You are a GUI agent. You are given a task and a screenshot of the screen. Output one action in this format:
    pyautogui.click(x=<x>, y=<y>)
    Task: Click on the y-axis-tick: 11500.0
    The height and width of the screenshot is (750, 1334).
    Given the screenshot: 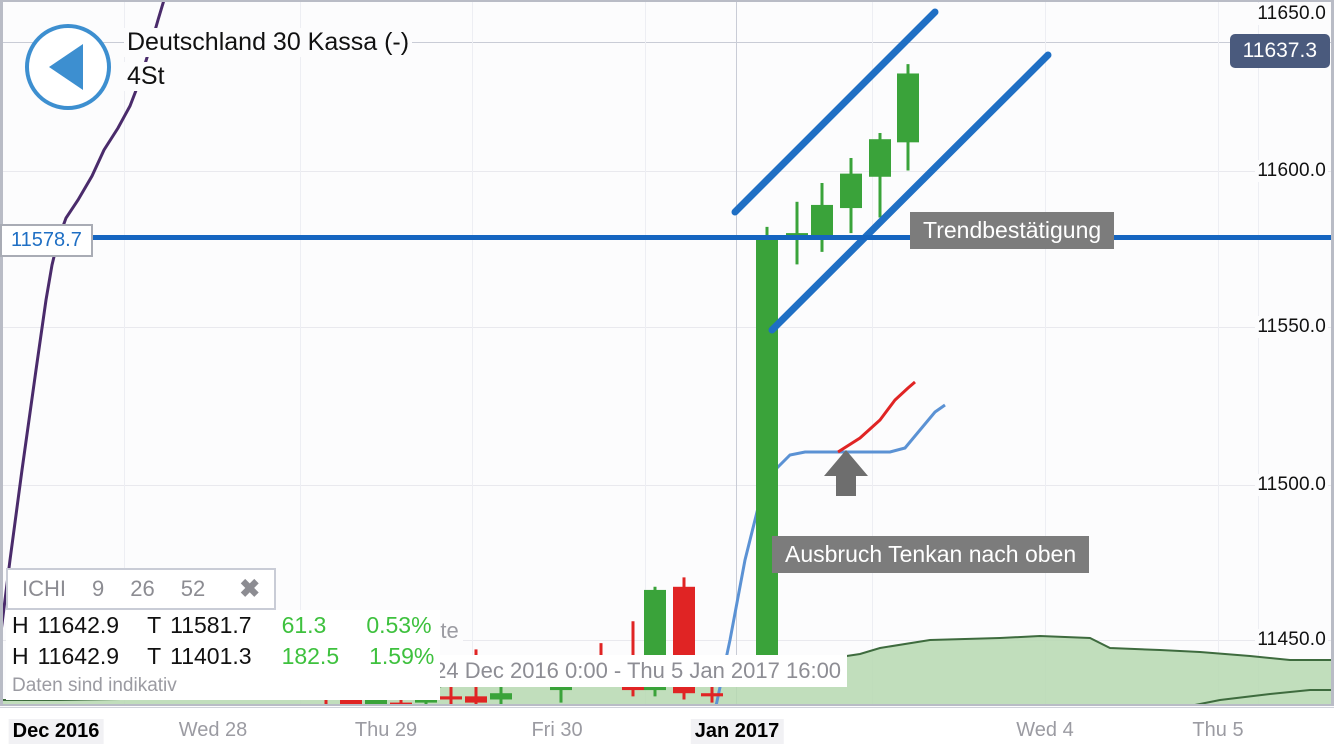 What is the action you would take?
    pyautogui.click(x=1291, y=485)
    